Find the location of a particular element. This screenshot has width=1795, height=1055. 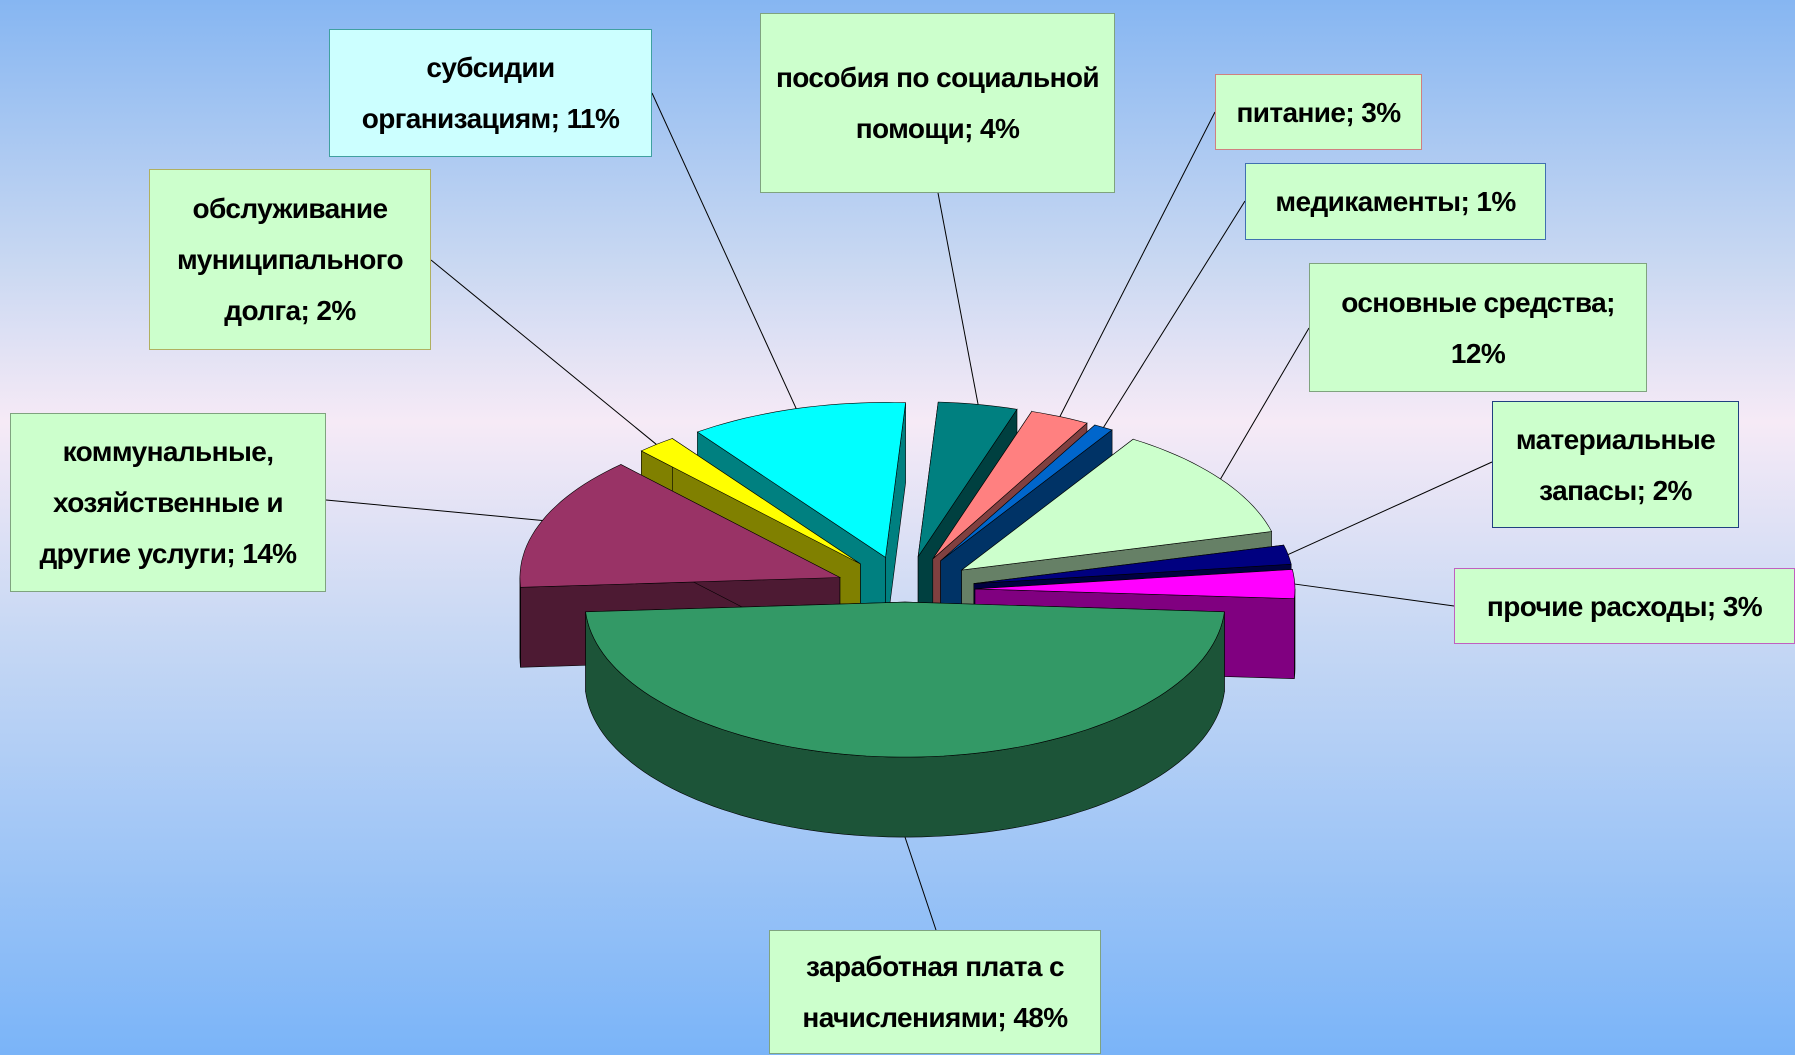

label-text: материальные запасы; 2% is located at coordinates (1615, 465).